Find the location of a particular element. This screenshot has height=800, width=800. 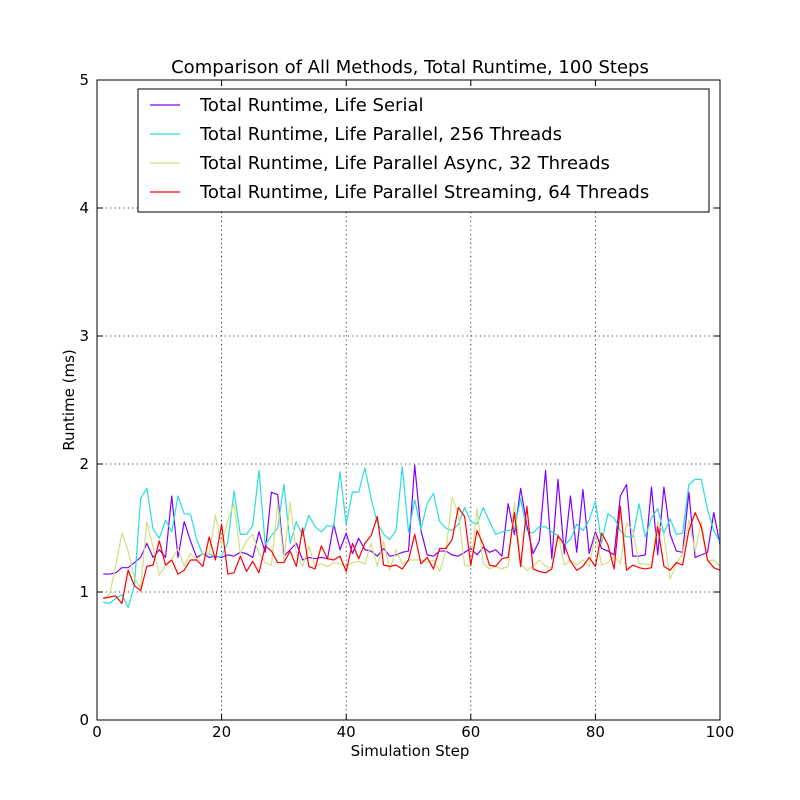

x-tick-label: 80 is located at coordinates (595, 732).